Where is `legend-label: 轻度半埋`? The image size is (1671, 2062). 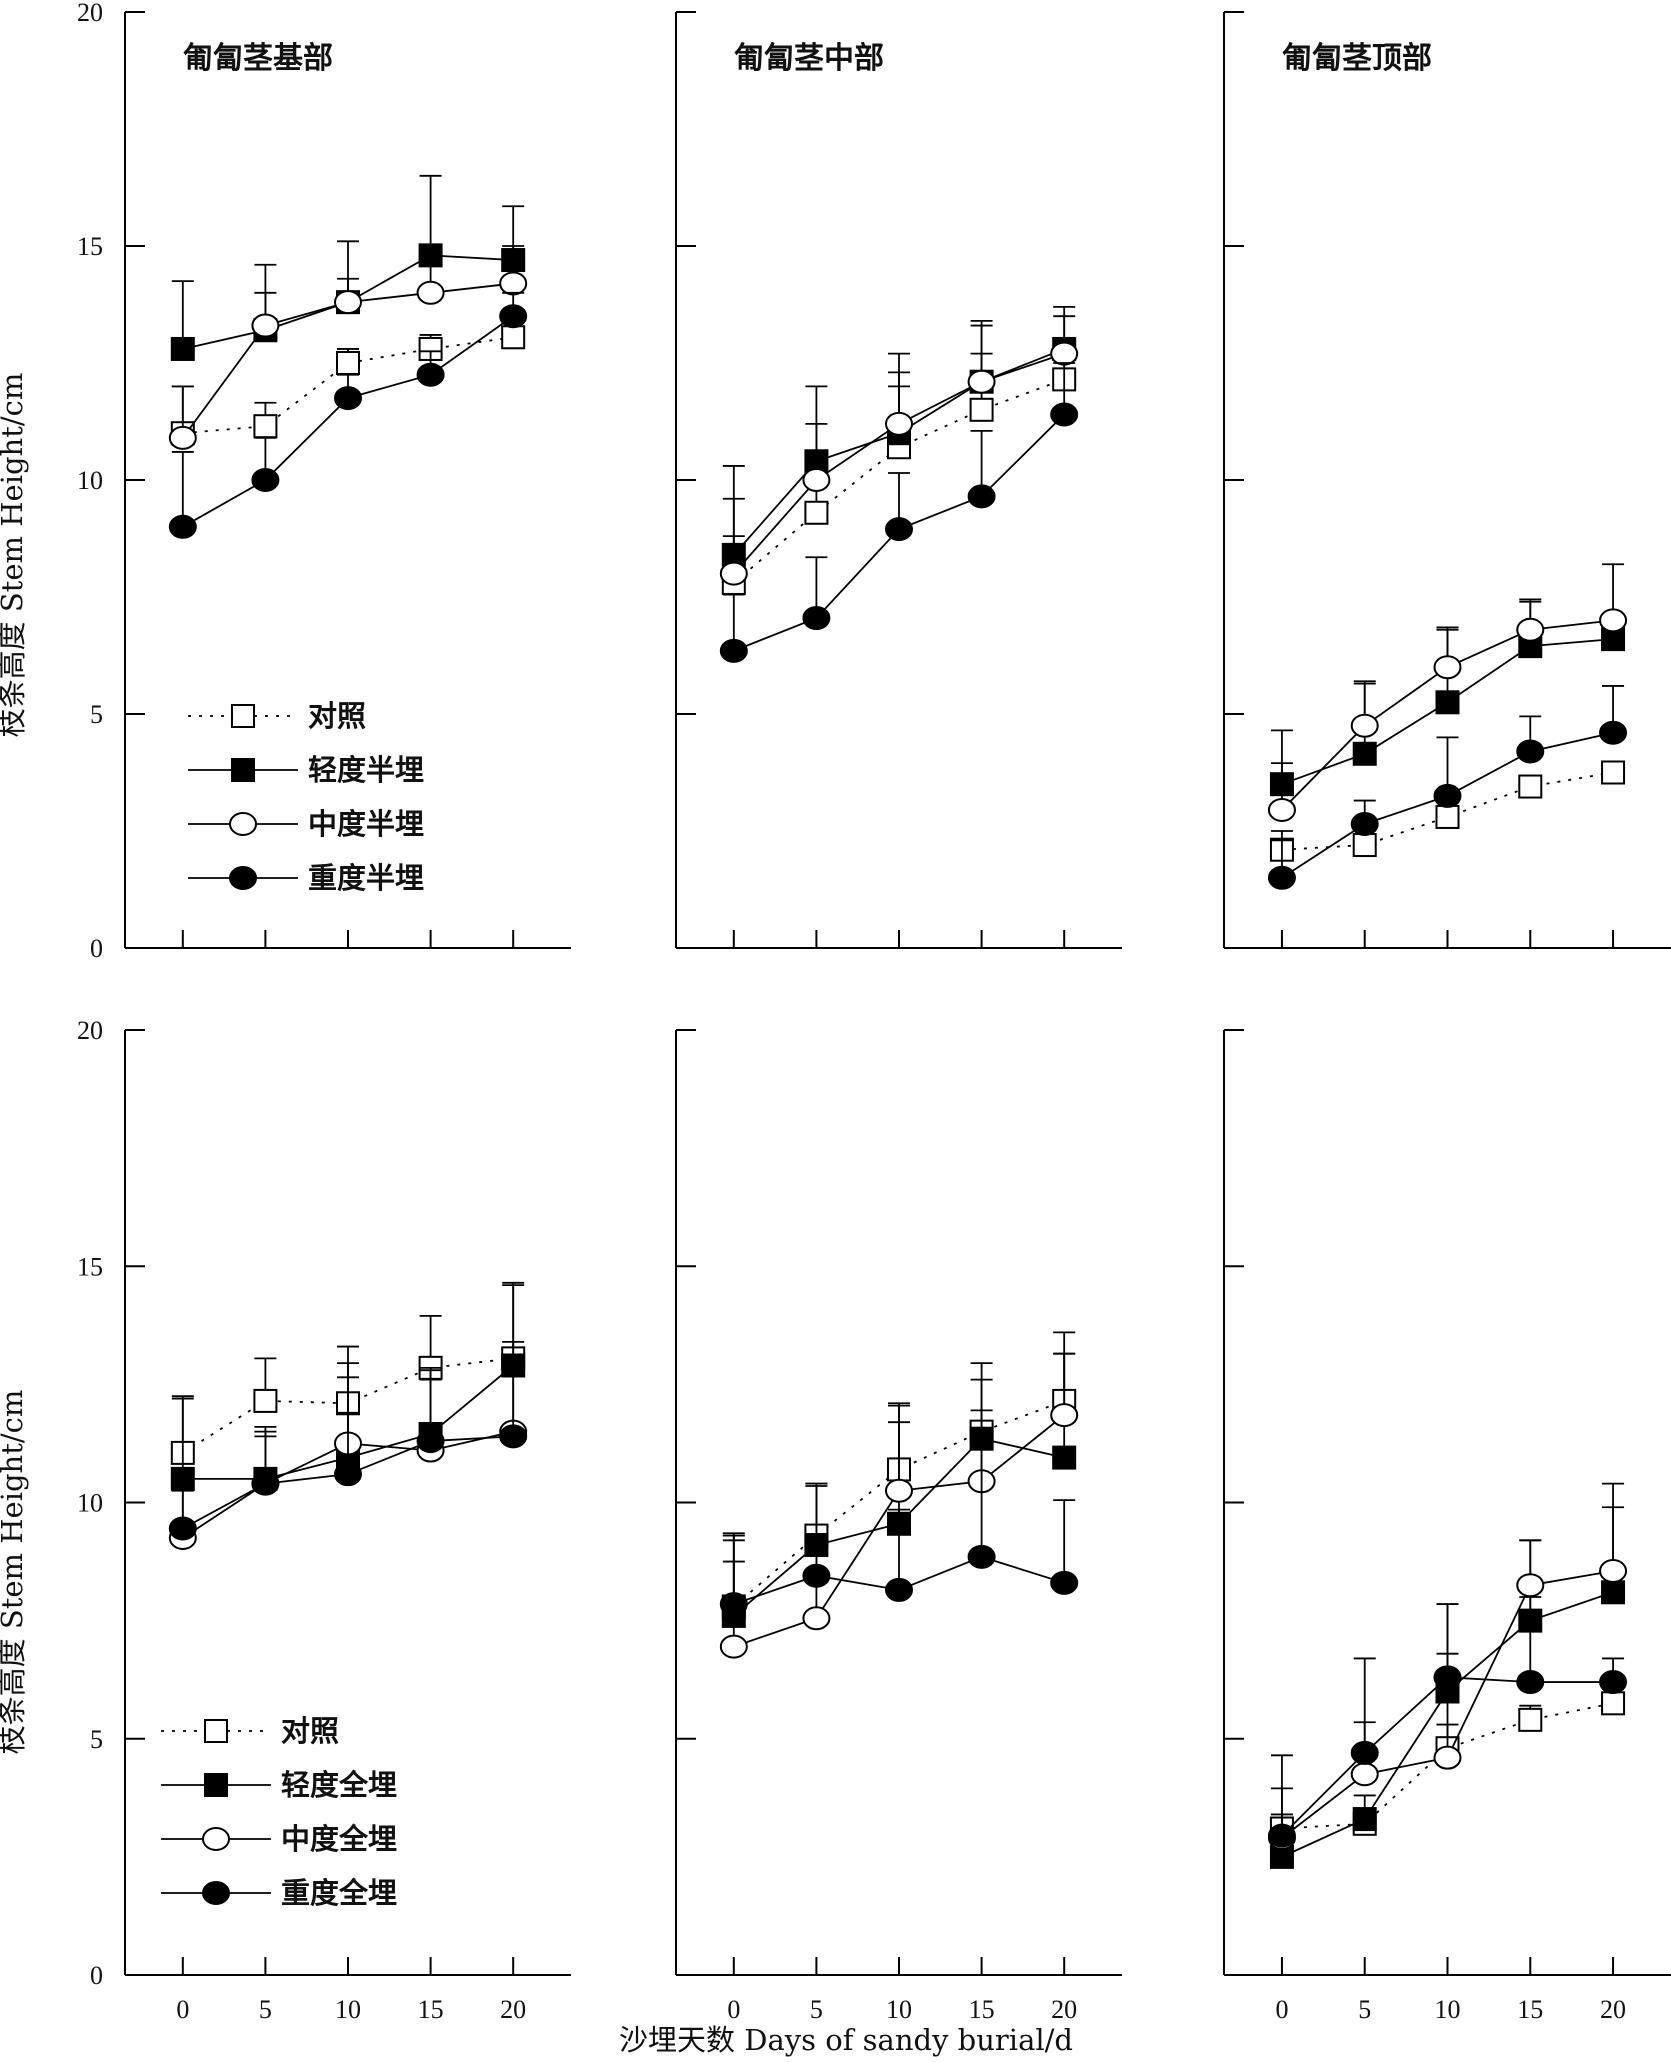
legend-label: 轻度半埋 is located at coordinates (366, 770).